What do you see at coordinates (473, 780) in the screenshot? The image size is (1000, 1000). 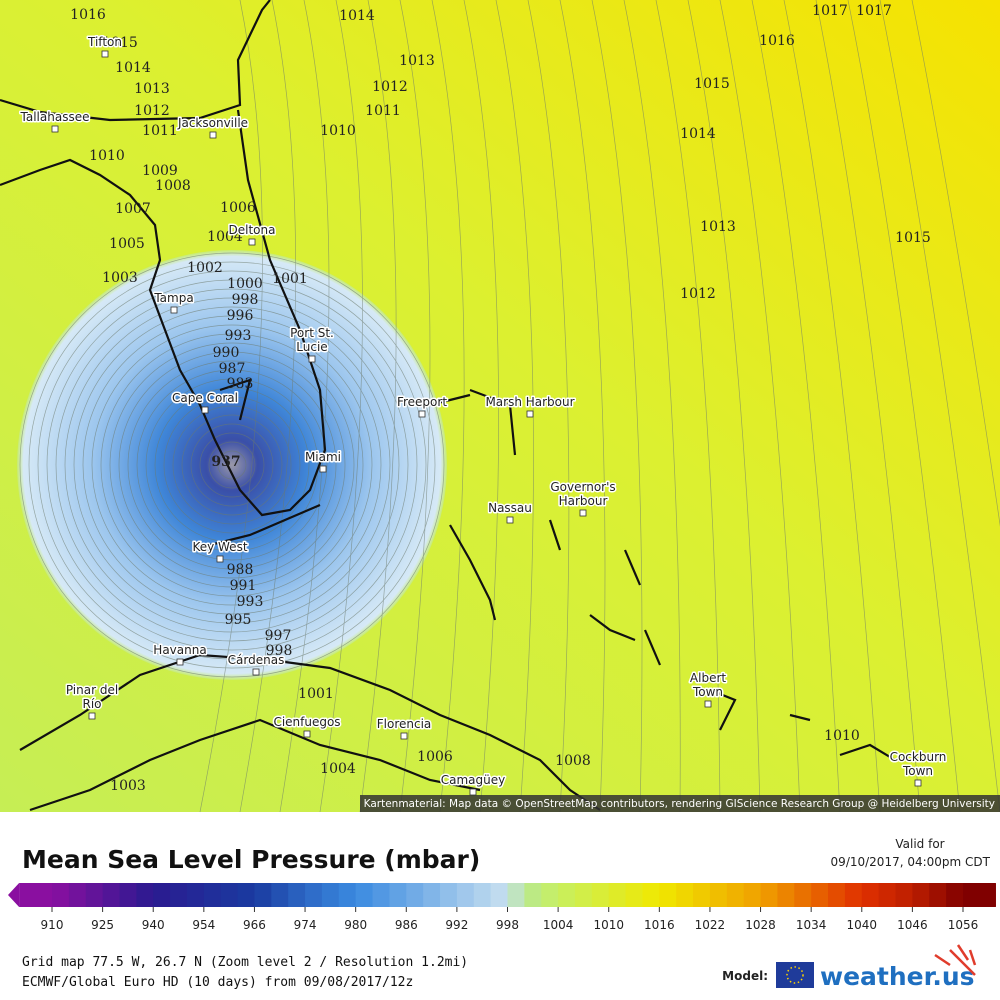 I see `place-label: Camagüey` at bounding box center [473, 780].